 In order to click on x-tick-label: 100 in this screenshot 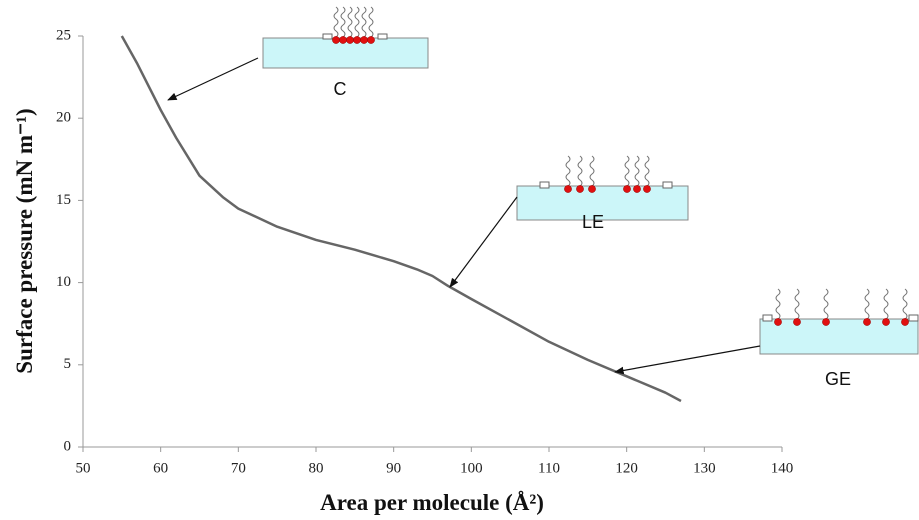, I will do `click(471, 468)`.